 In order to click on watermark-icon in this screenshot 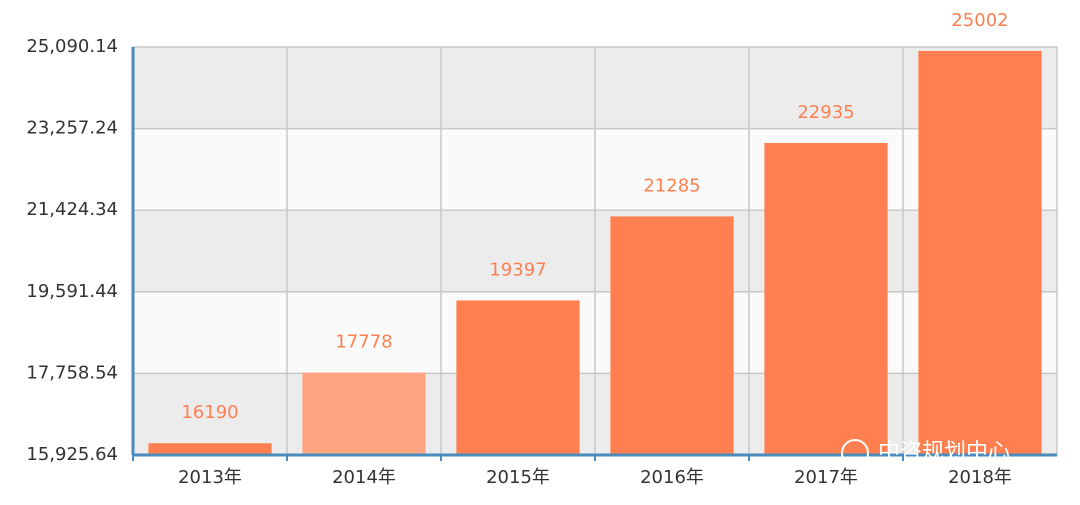, I will do `click(855, 453)`.